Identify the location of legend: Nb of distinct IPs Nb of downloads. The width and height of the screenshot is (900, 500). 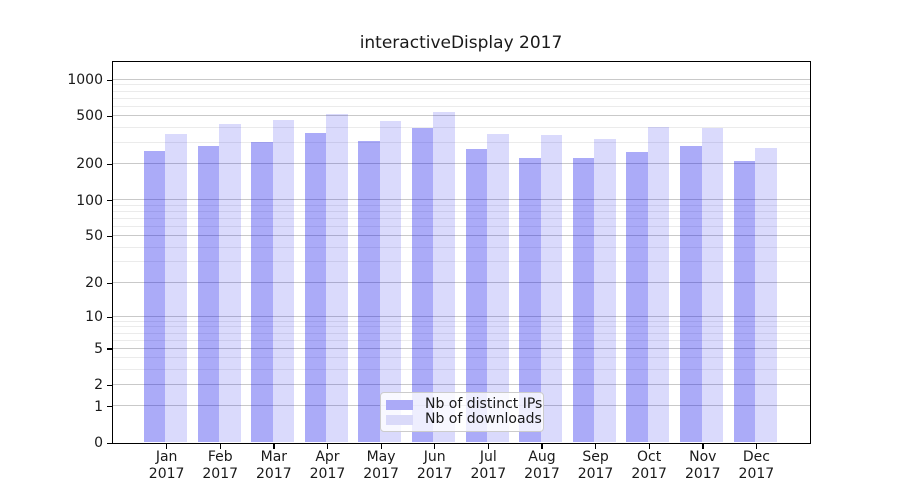
(462, 412).